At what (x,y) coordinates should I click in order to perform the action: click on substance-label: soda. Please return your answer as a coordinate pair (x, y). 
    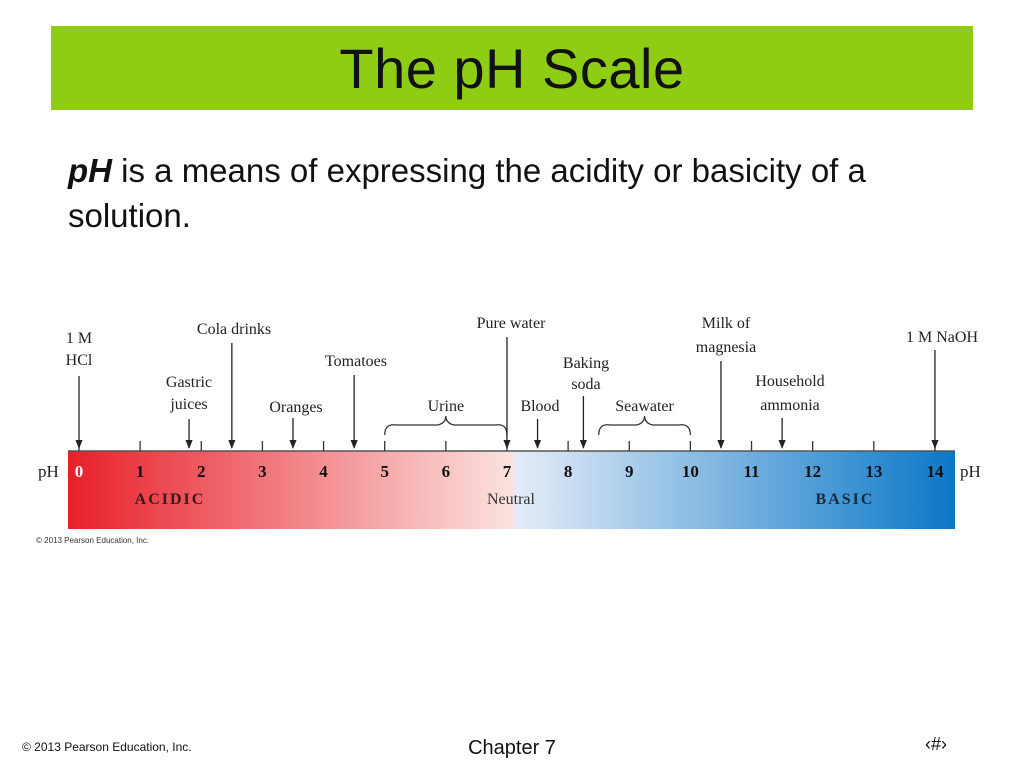
    Looking at the image, I should click on (585, 384).